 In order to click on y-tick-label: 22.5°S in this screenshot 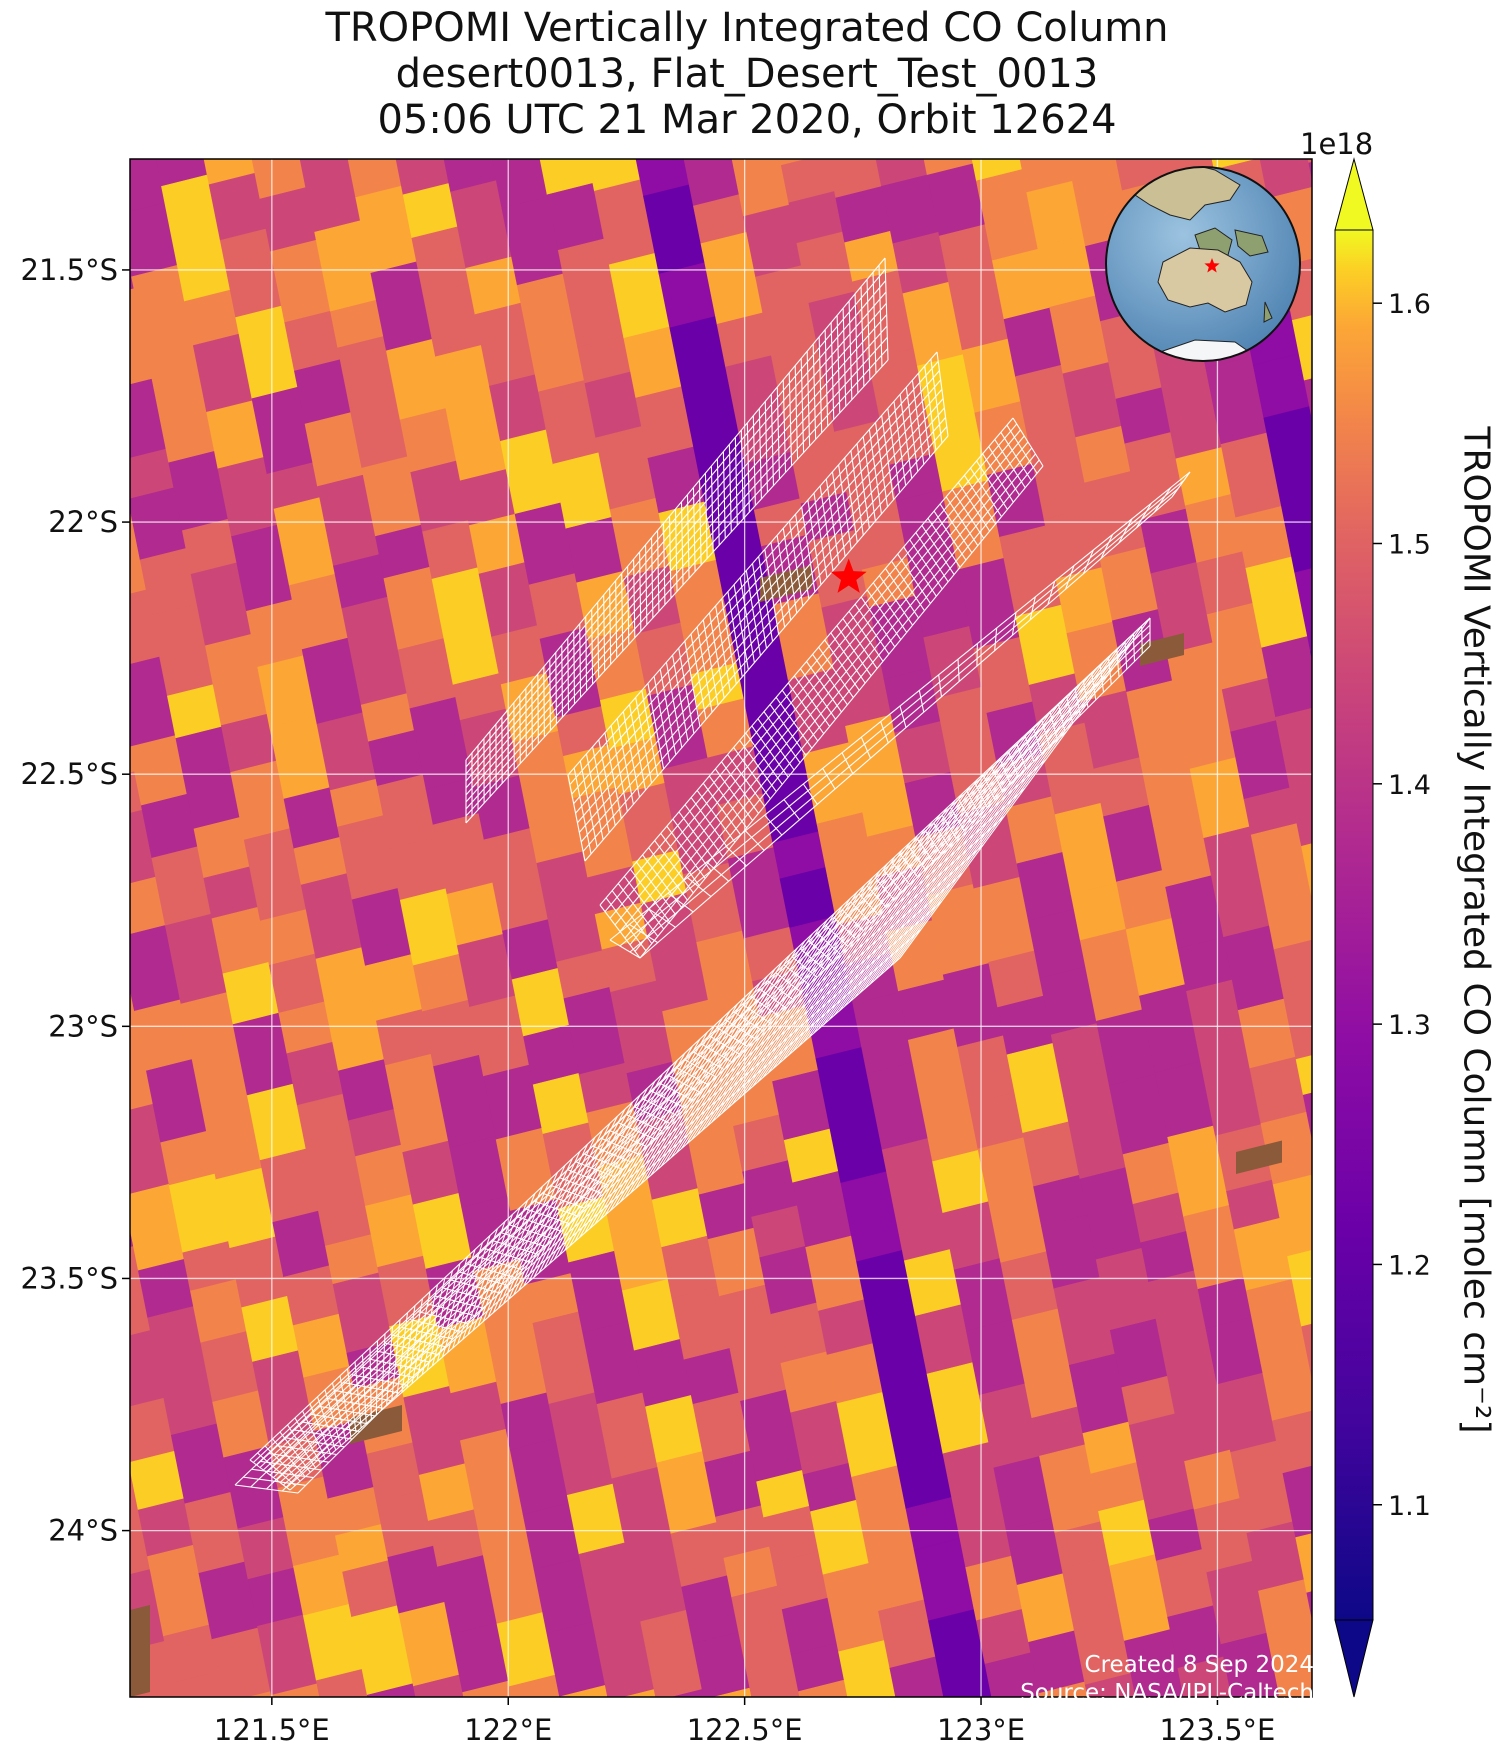, I will do `click(69, 774)`.